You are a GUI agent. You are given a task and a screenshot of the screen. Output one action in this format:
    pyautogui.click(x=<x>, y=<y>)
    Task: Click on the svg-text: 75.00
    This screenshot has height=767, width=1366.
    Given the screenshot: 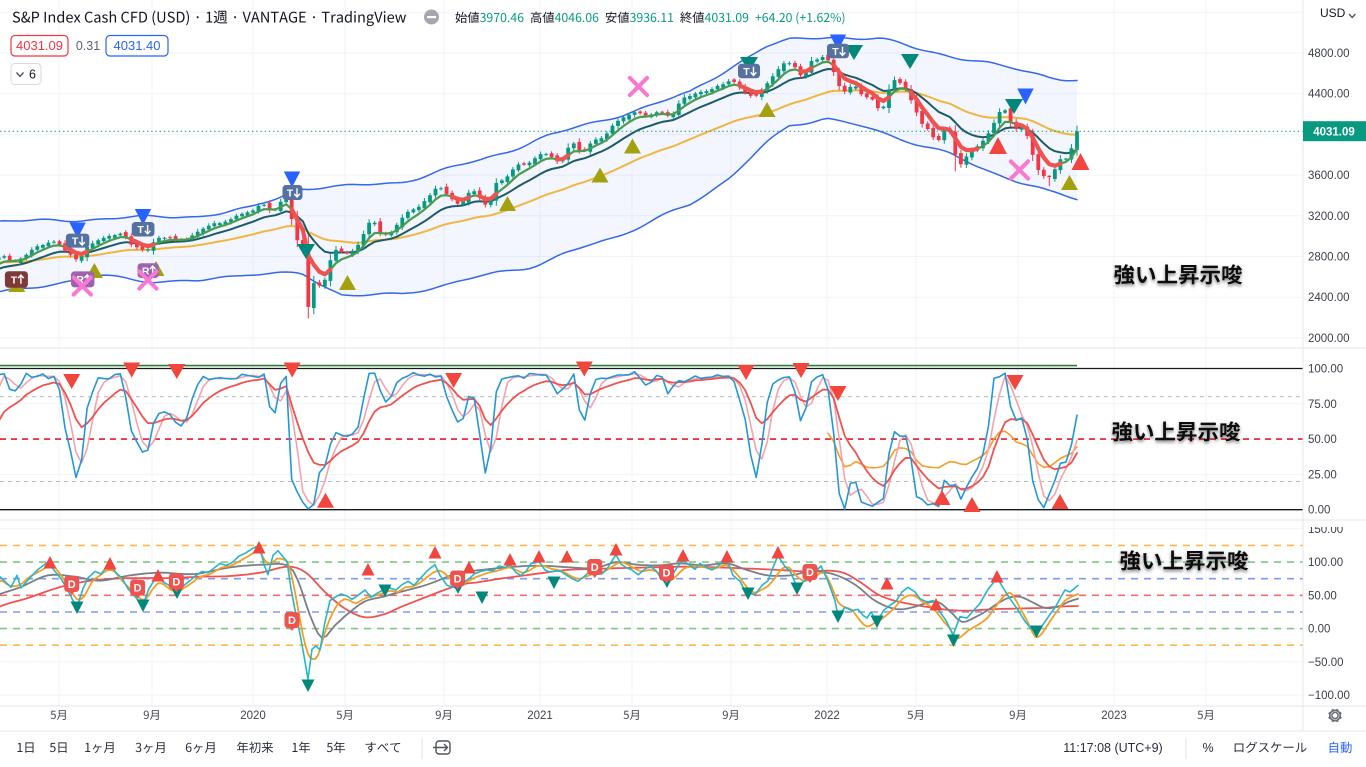 What is the action you would take?
    pyautogui.click(x=1322, y=405)
    